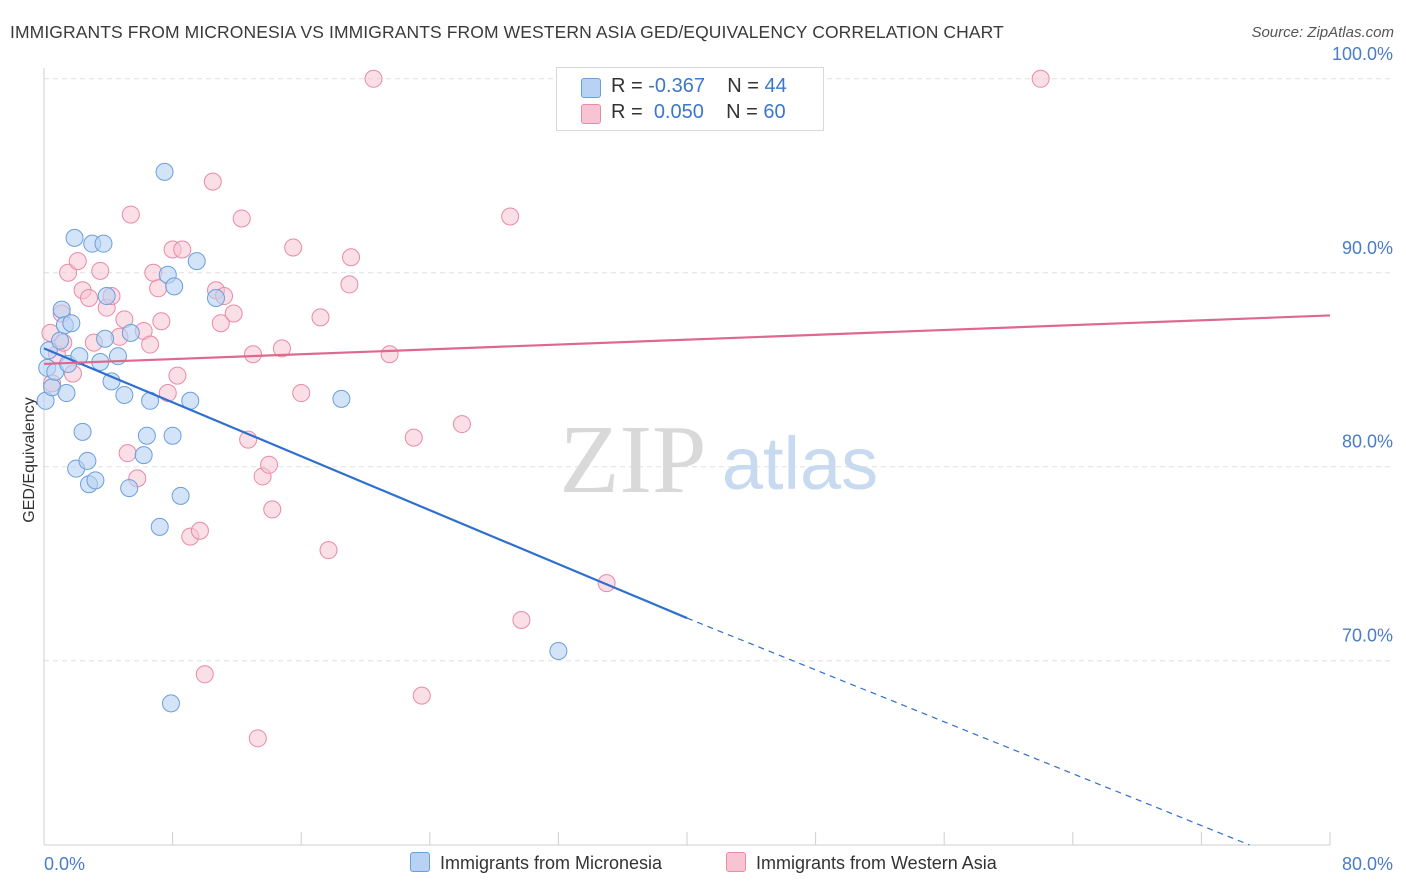 This screenshot has height=892, width=1406. I want to click on legend-r-value: 0.050, so click(678, 112).